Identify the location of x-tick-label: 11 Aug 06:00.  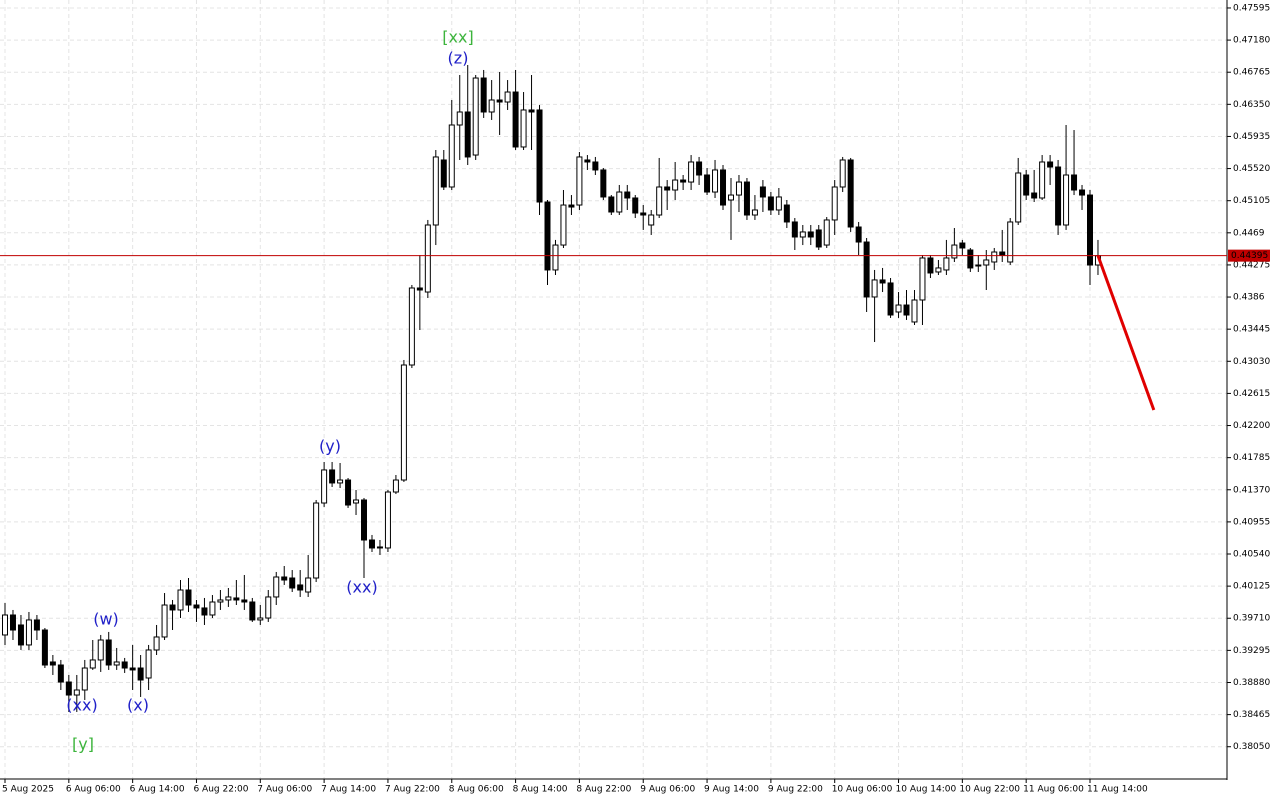
(1053, 790).